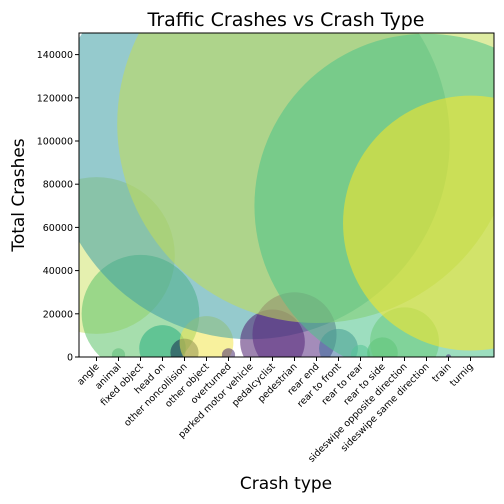 Image resolution: width=504 pixels, height=504 pixels. What do you see at coordinates (19, 195) in the screenshot?
I see `y-axis-label: Total Crashes` at bounding box center [19, 195].